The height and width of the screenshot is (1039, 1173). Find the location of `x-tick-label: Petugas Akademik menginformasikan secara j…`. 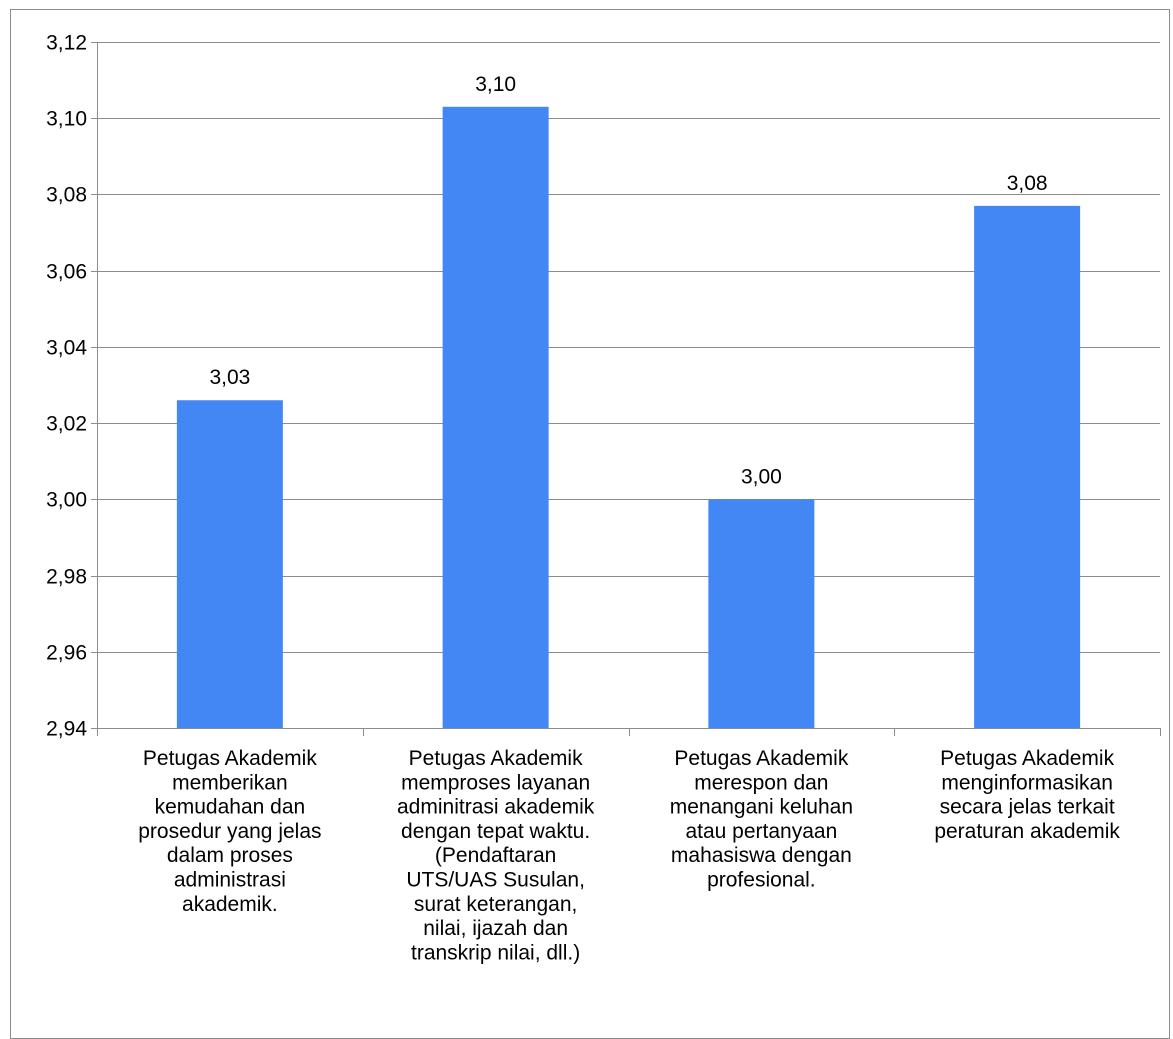

x-tick-label: Petugas Akademik menginformasikan secara j… is located at coordinates (1027, 795).